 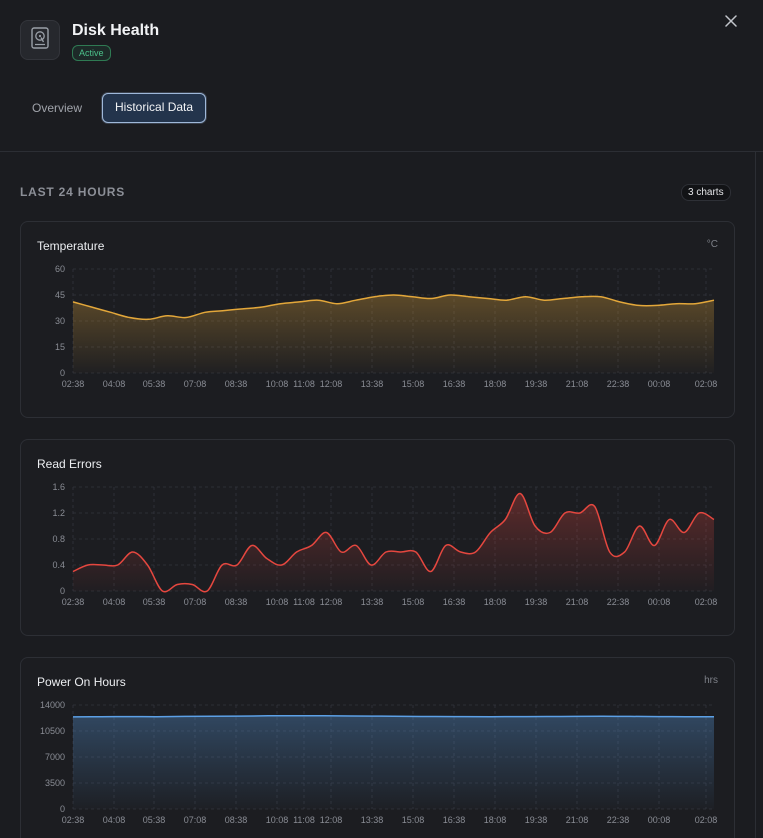 I want to click on scroll-divider, so click(x=755, y=495).